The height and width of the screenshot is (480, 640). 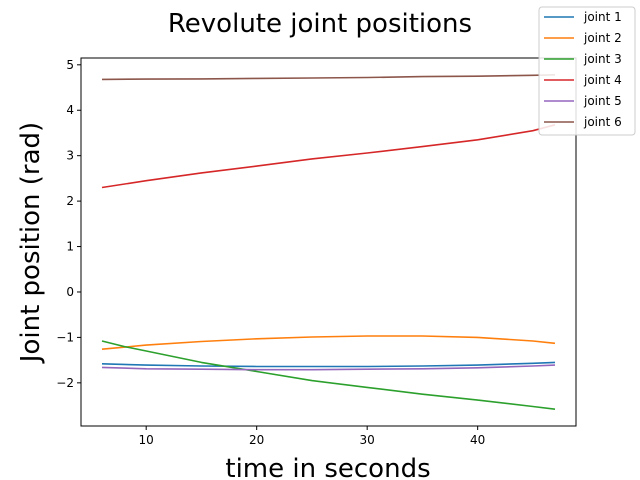 What do you see at coordinates (65, 383) in the screenshot?
I see `y-tick-label: −2` at bounding box center [65, 383].